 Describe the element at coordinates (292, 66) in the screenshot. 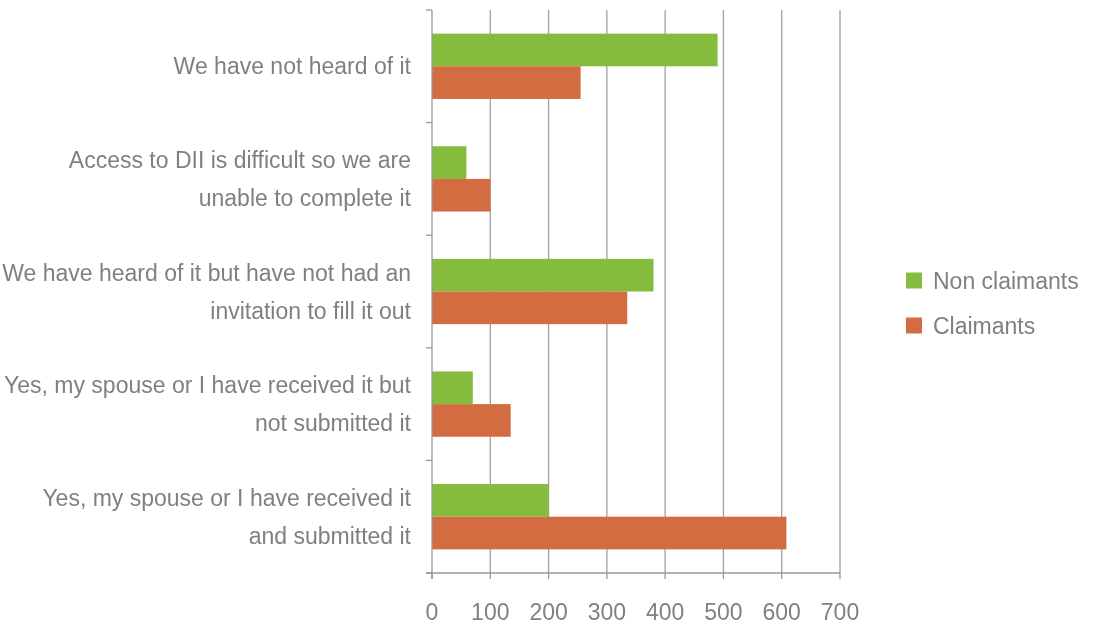

I see `y-tick-label: We have not heard of it` at that location.